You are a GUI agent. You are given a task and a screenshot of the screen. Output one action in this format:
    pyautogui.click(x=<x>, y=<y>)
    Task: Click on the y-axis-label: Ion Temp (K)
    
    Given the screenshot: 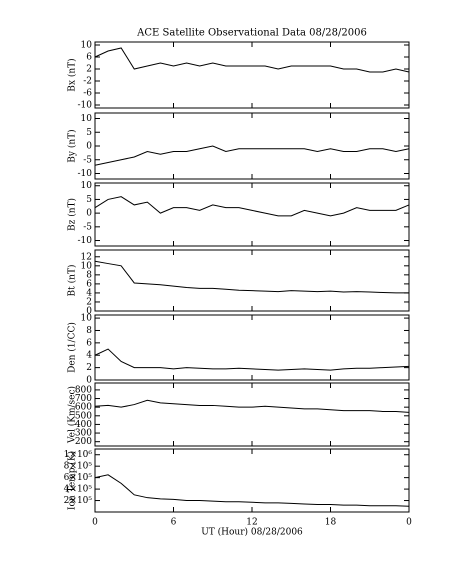 What is the action you would take?
    pyautogui.click(x=72, y=480)
    